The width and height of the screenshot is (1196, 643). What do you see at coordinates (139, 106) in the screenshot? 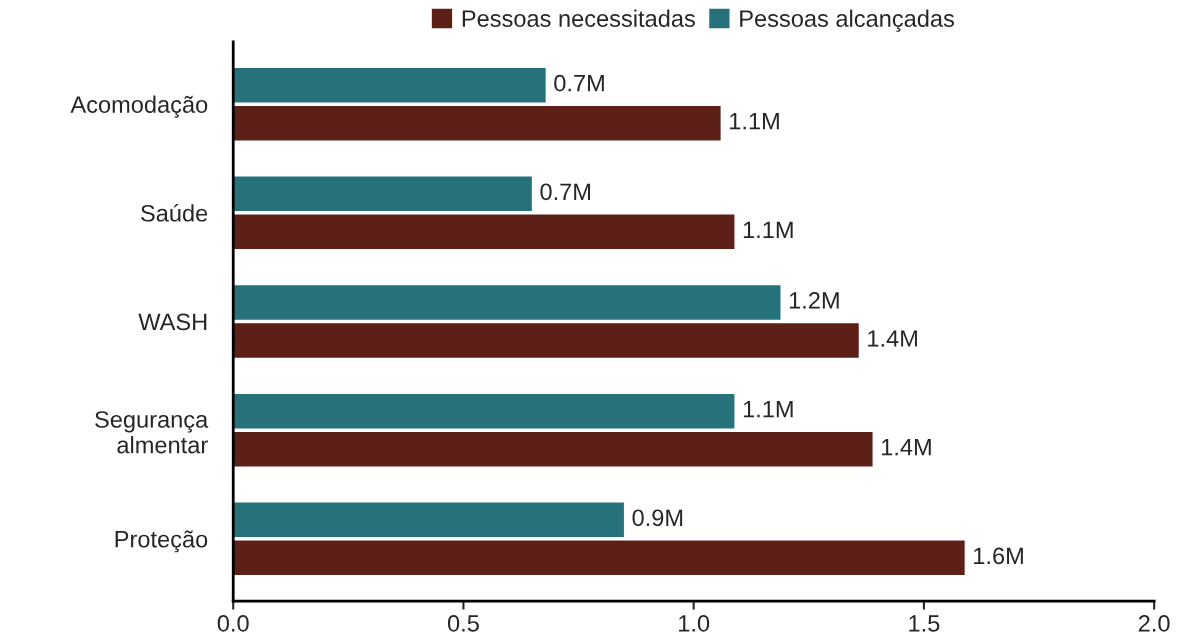
I see `y-tick-label: Acomodação` at bounding box center [139, 106].